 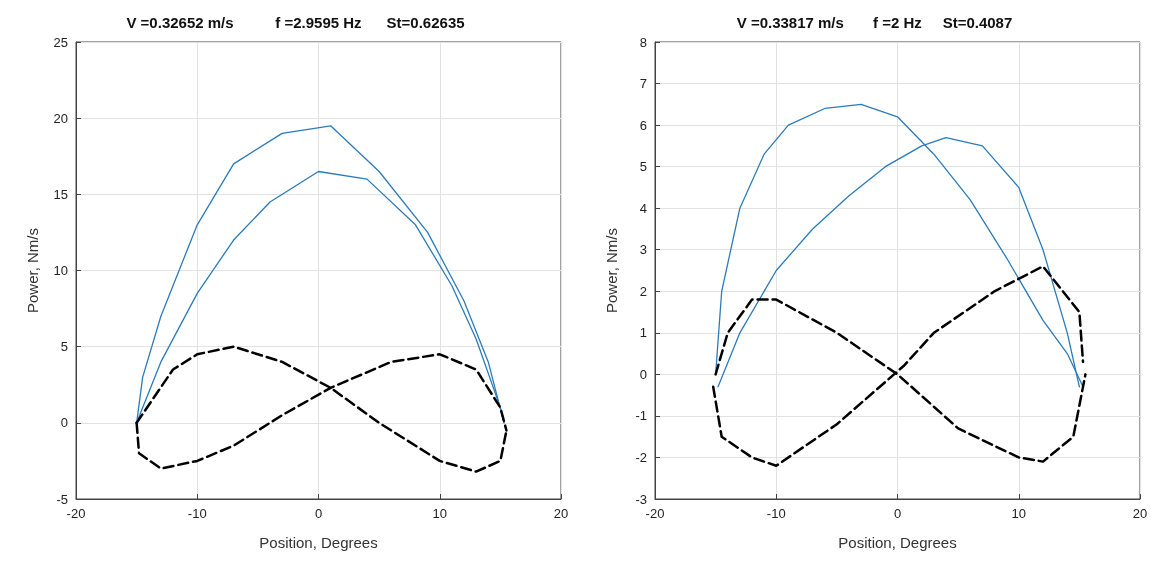 I want to click on y-tick-label: 6, so click(x=643, y=125).